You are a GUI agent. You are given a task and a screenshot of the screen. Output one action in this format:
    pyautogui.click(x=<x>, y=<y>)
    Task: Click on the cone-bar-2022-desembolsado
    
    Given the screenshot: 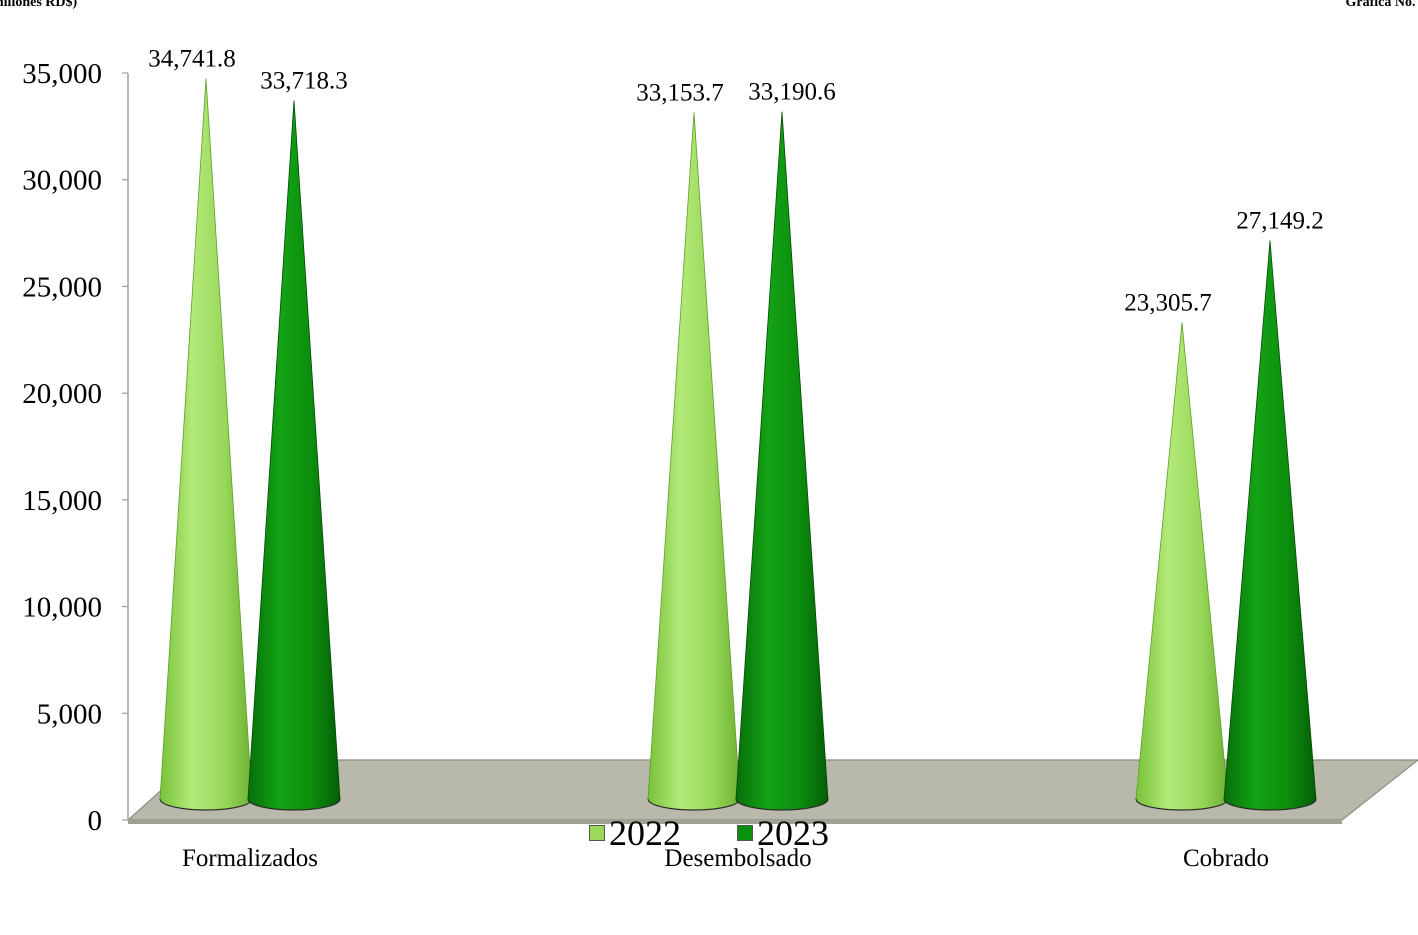 What is the action you would take?
    pyautogui.click(x=694, y=461)
    